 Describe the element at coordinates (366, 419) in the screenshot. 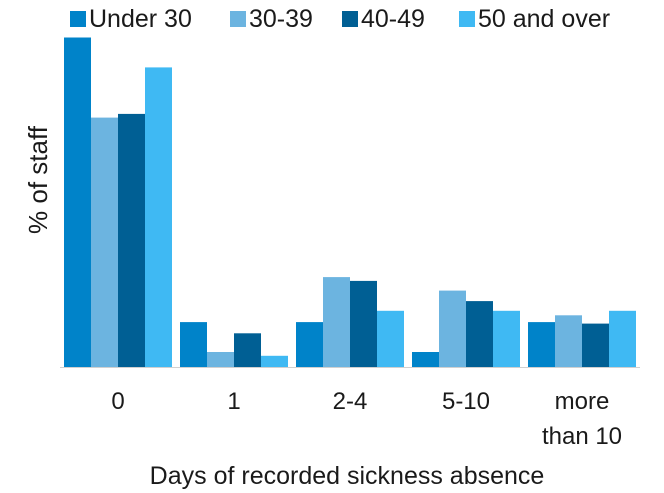

I see `x-tick-labels: 0 1 2-4 5-10 more than 10` at that location.